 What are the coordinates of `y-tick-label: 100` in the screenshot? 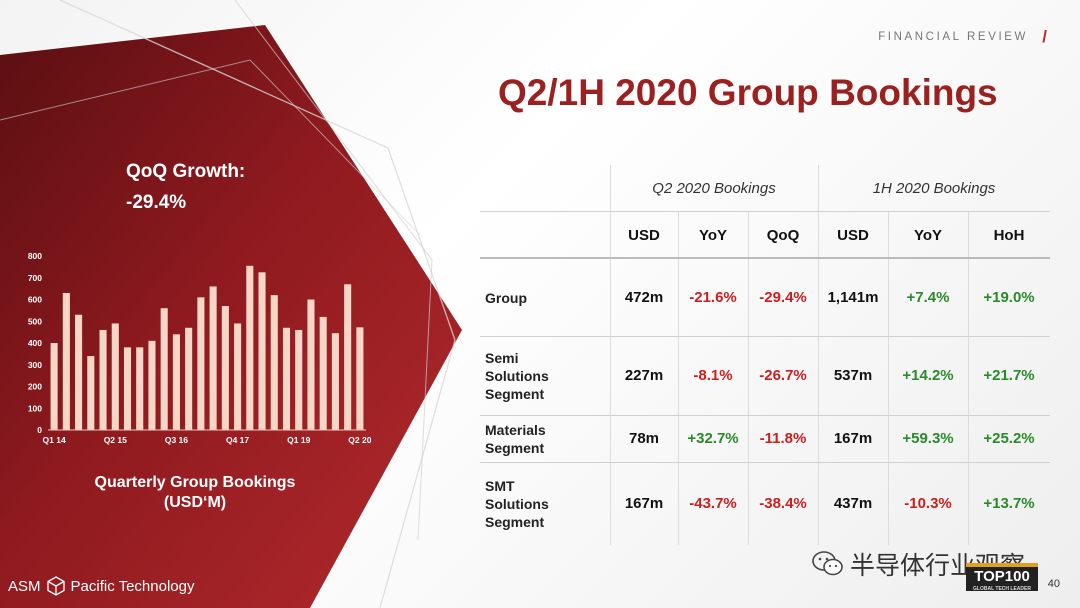 It's located at (35, 408).